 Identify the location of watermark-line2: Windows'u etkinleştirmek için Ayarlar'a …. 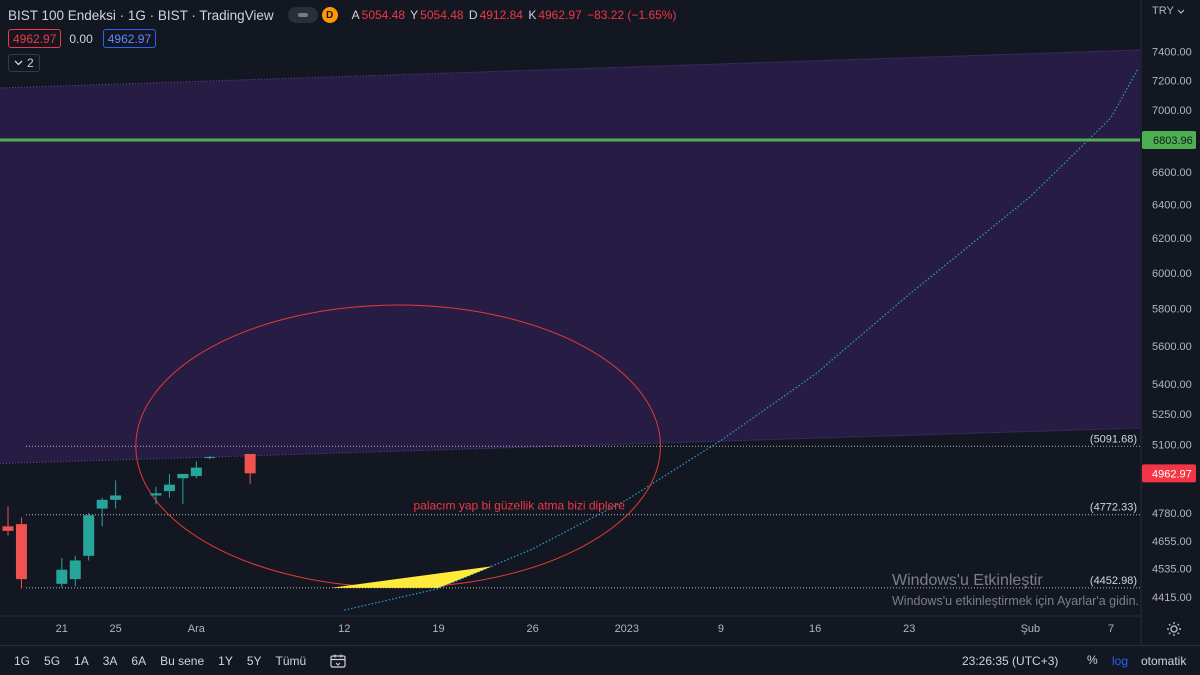
(1016, 601).